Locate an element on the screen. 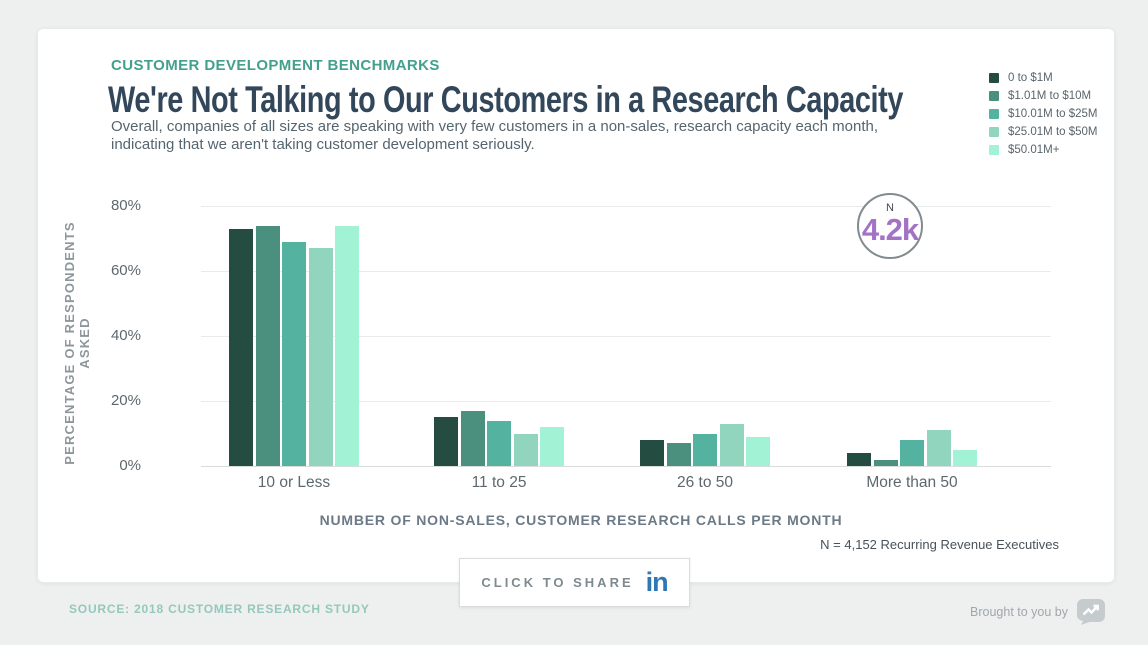  sample-size-badge: N 4.2k is located at coordinates (890, 226).